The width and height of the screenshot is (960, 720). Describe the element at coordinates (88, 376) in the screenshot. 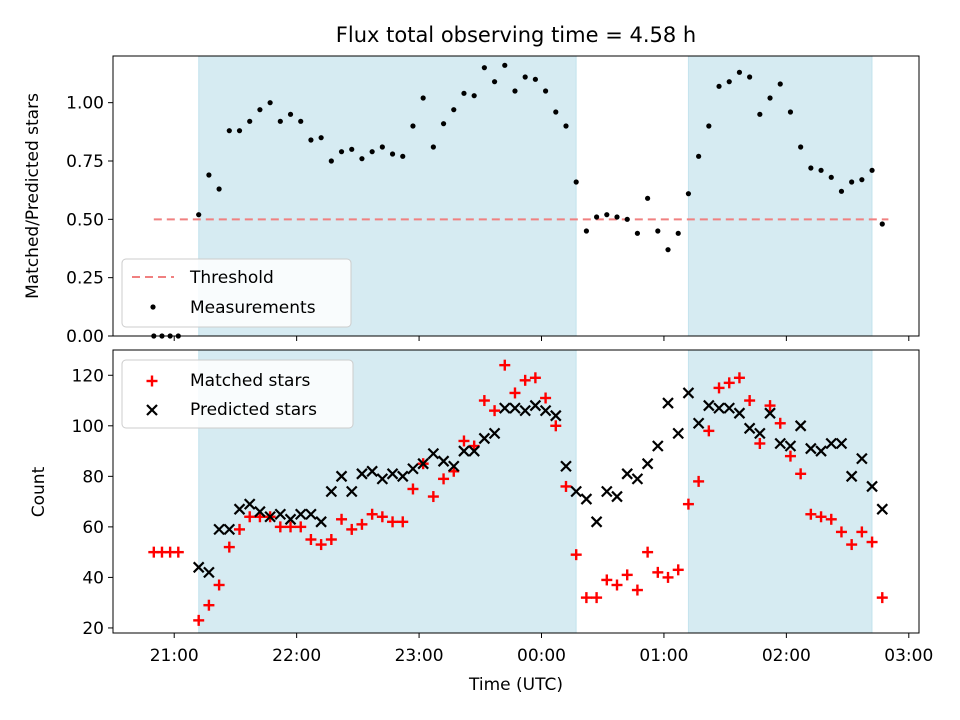

I see `y-tick-label: 120` at that location.